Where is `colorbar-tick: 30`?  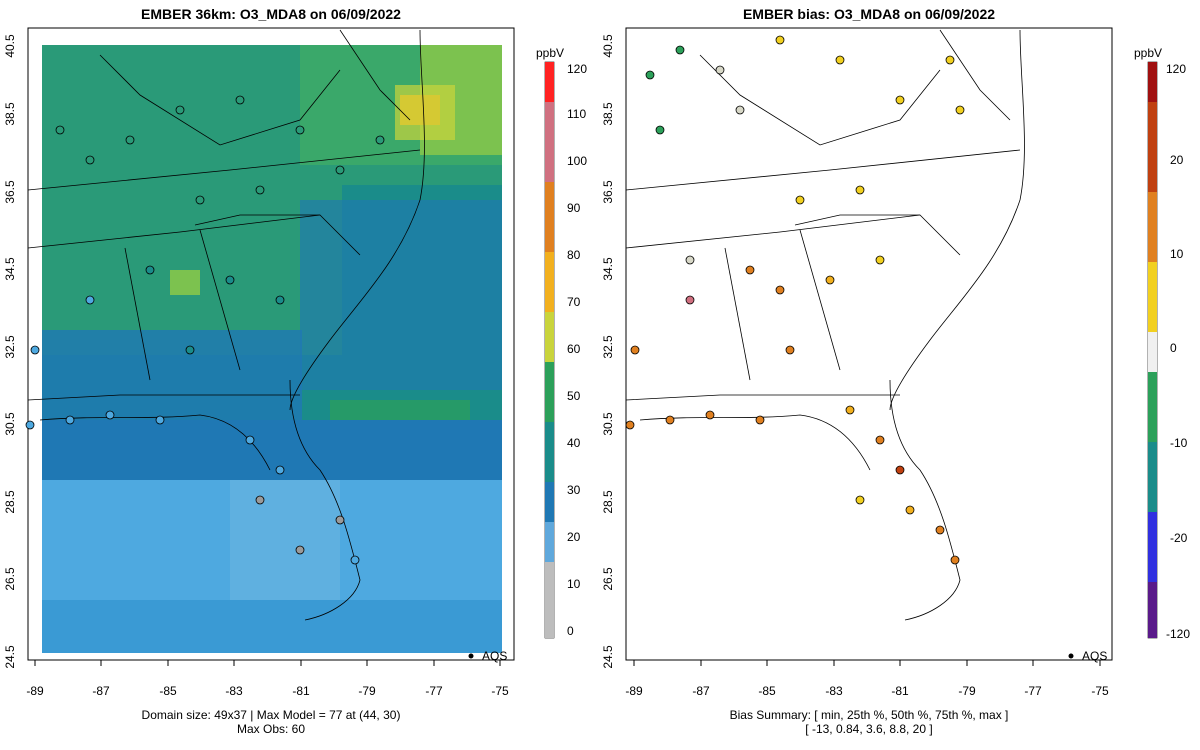
colorbar-tick: 30 is located at coordinates (574, 490).